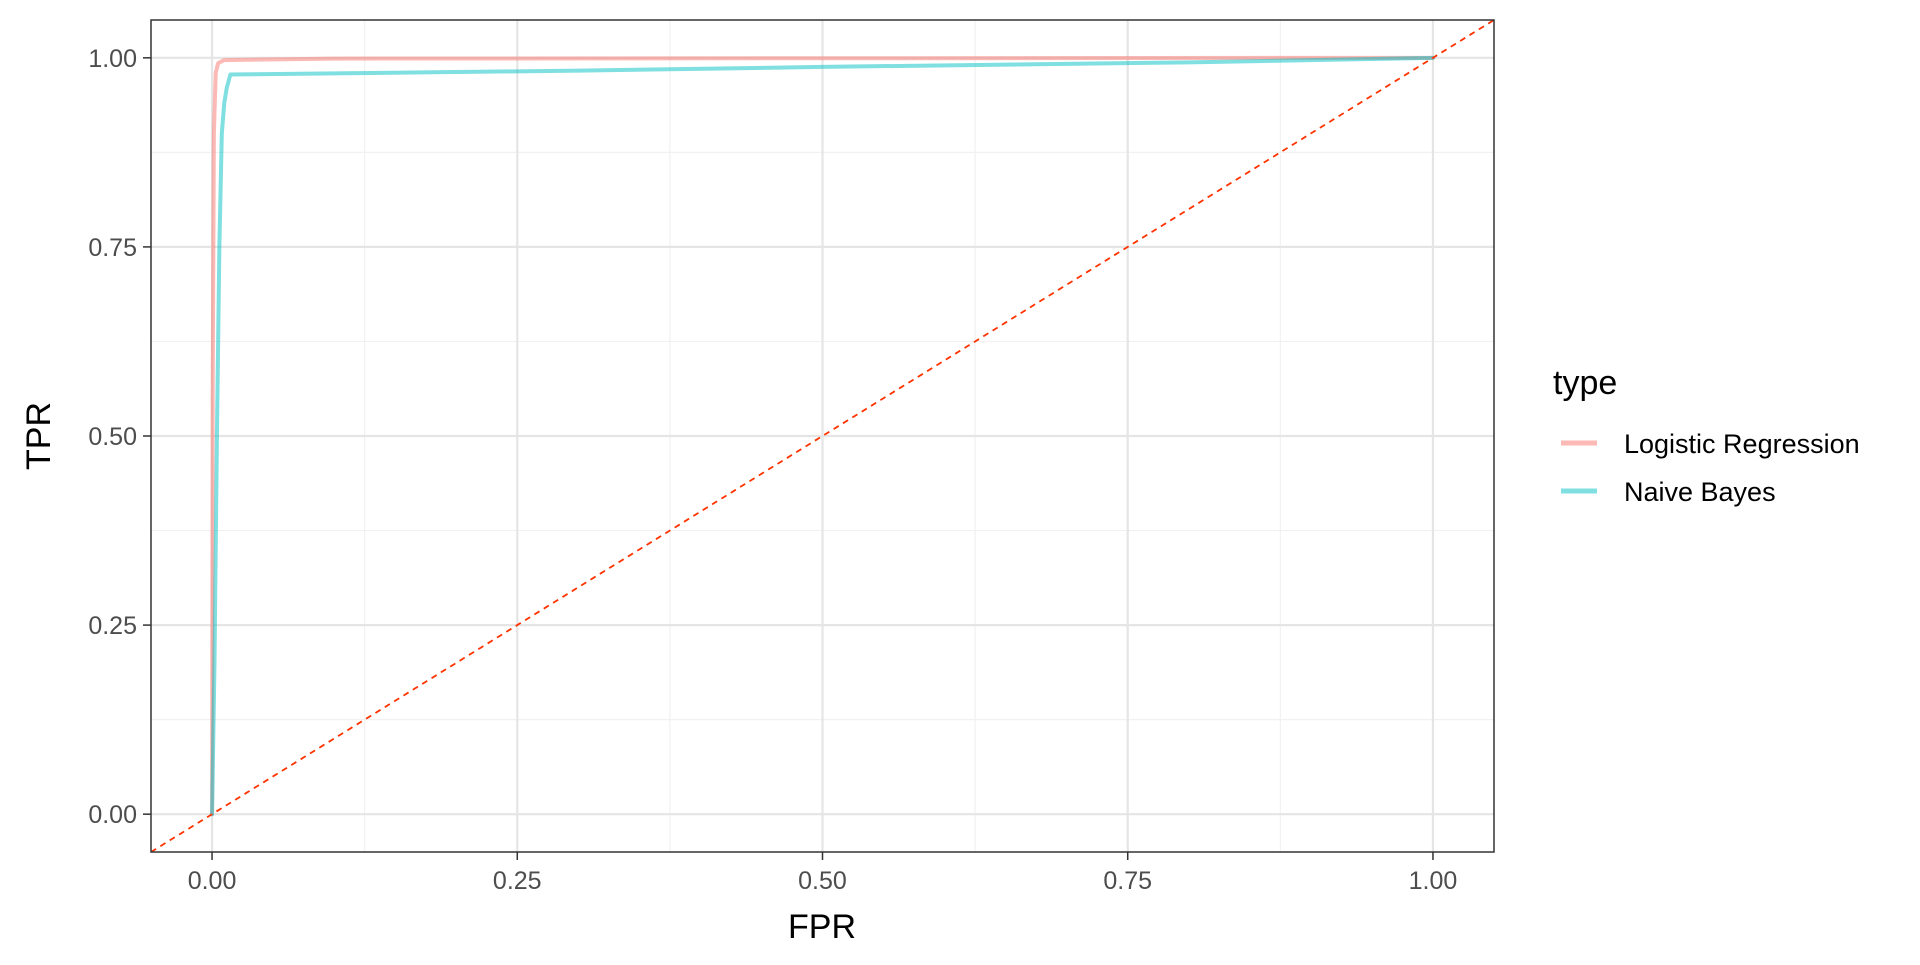 The height and width of the screenshot is (965, 1920). I want to click on y-tick-label: 0.75, so click(112, 248).